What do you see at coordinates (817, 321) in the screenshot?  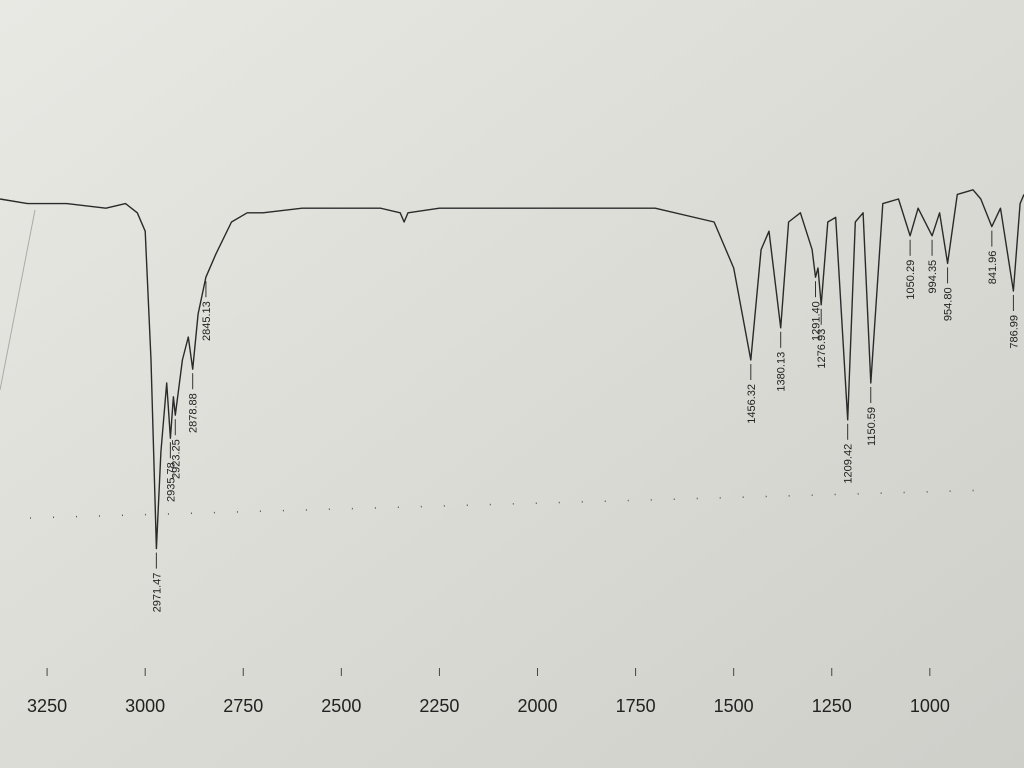 I see `peak-label: 1291.40` at bounding box center [817, 321].